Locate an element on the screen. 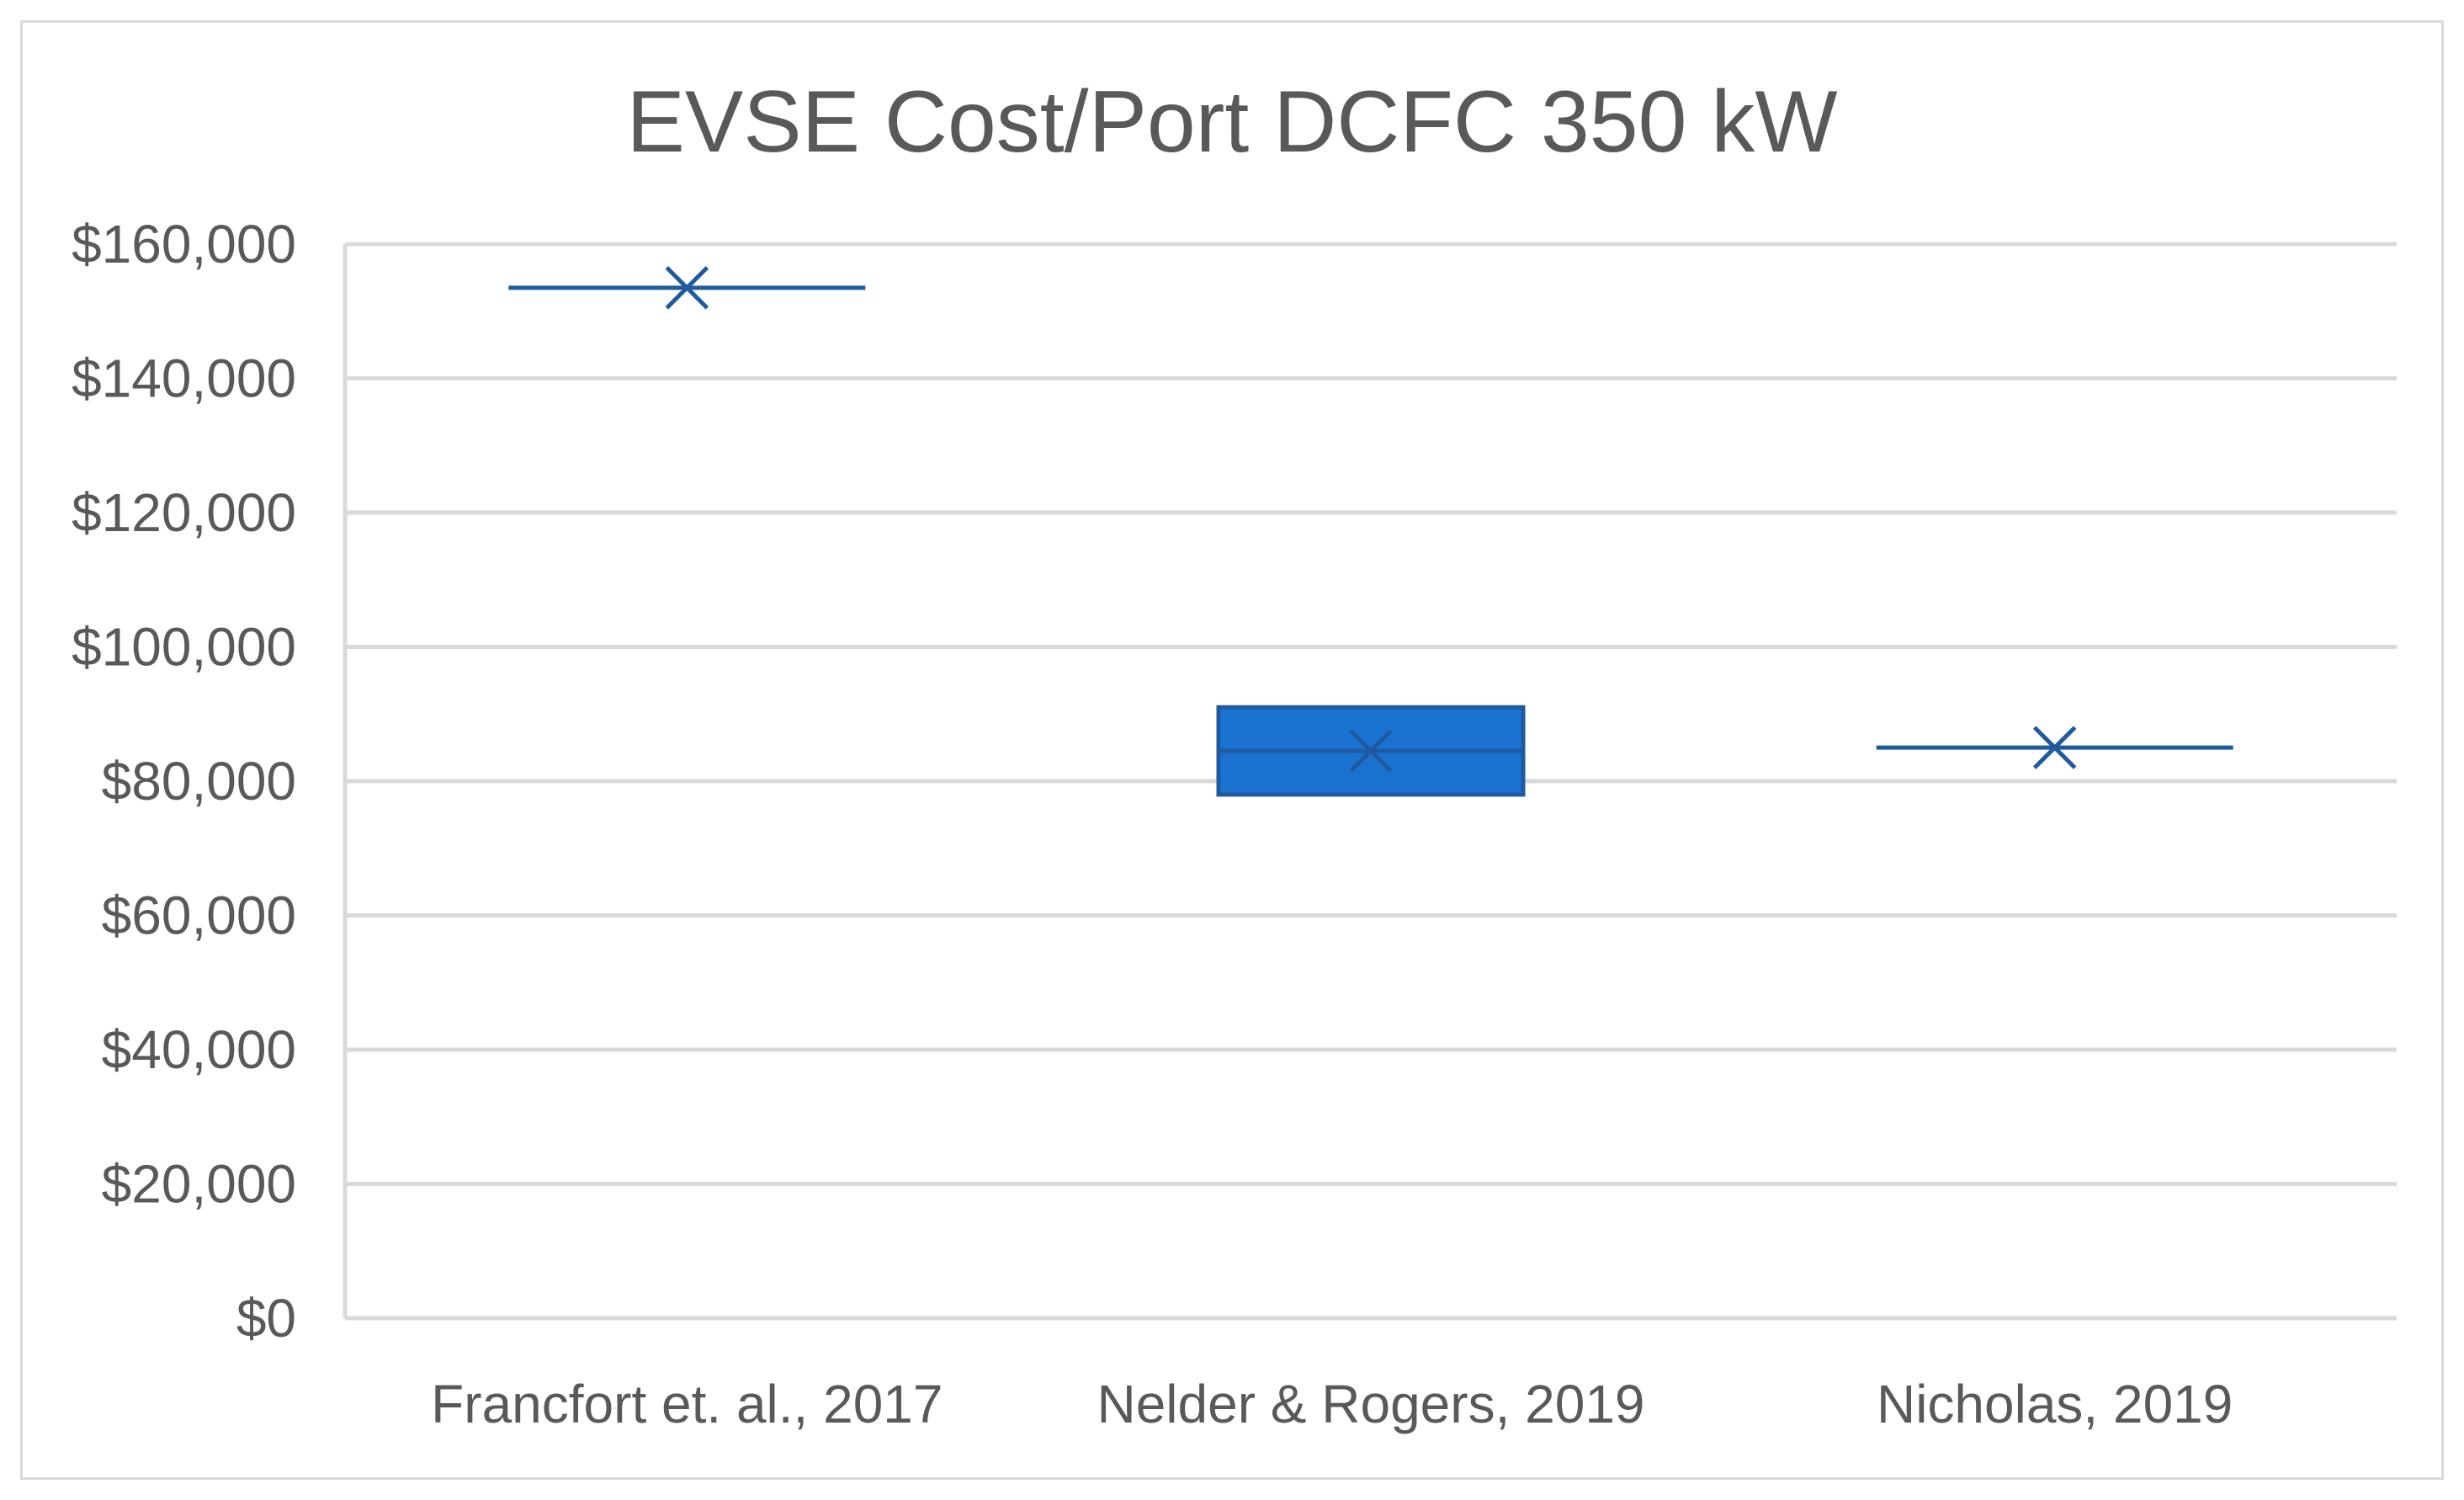  x-category-label: Nelder & Rogers, 2019 is located at coordinates (1370, 1404).